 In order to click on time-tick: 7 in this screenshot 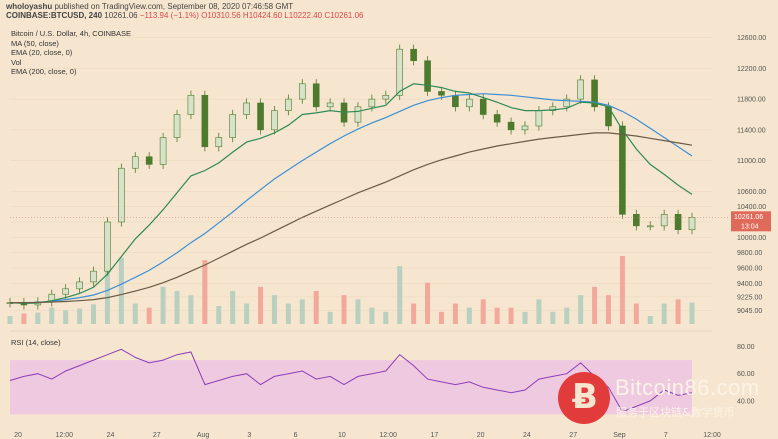, I will do `click(666, 435)`.